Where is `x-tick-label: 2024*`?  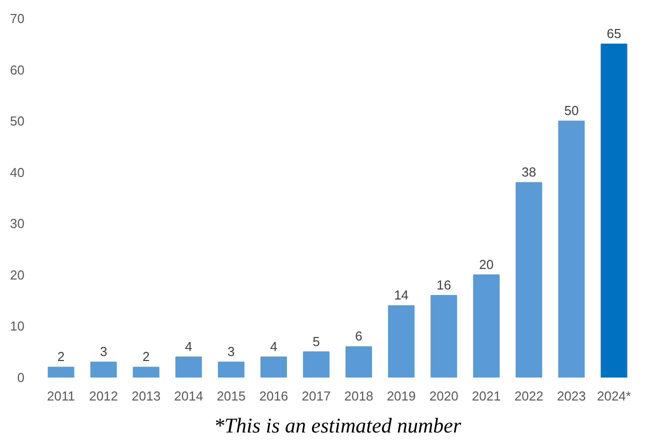
x-tick-label: 2024* is located at coordinates (613, 396).